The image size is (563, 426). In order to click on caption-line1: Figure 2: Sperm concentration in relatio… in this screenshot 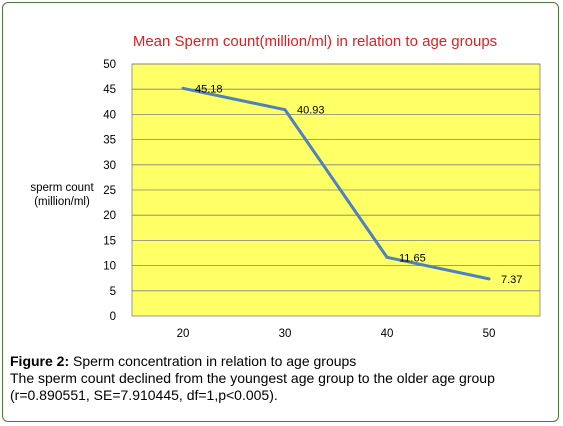, I will do `click(282, 361)`.